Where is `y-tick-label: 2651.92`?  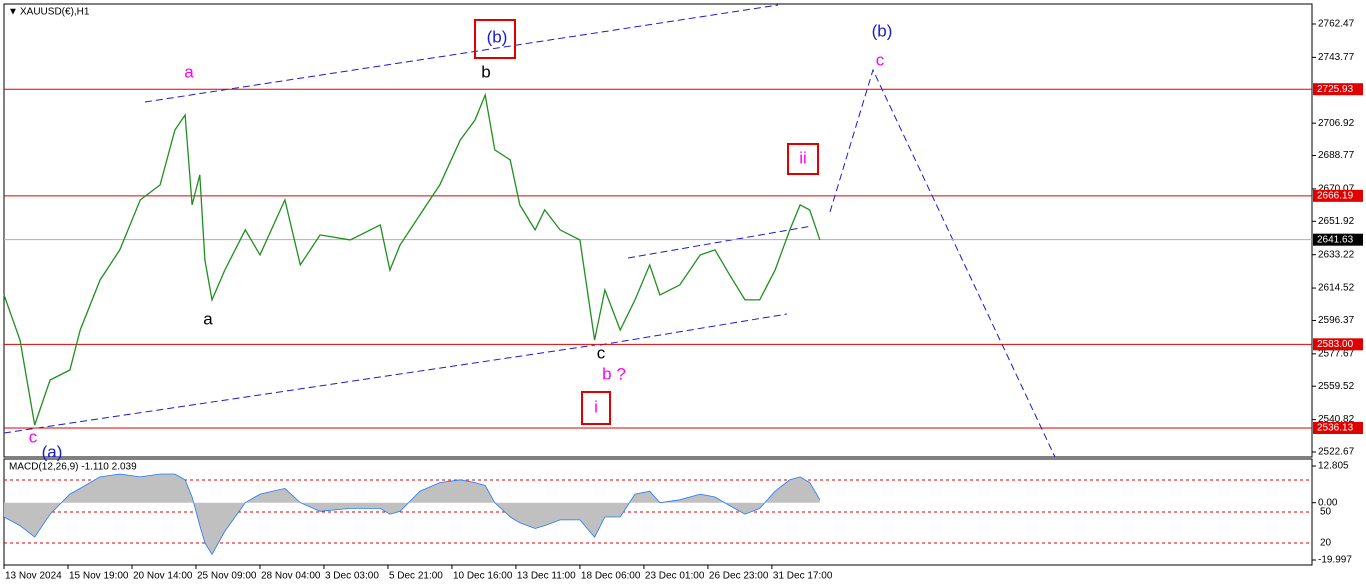
y-tick-label: 2651.92 is located at coordinates (1336, 221).